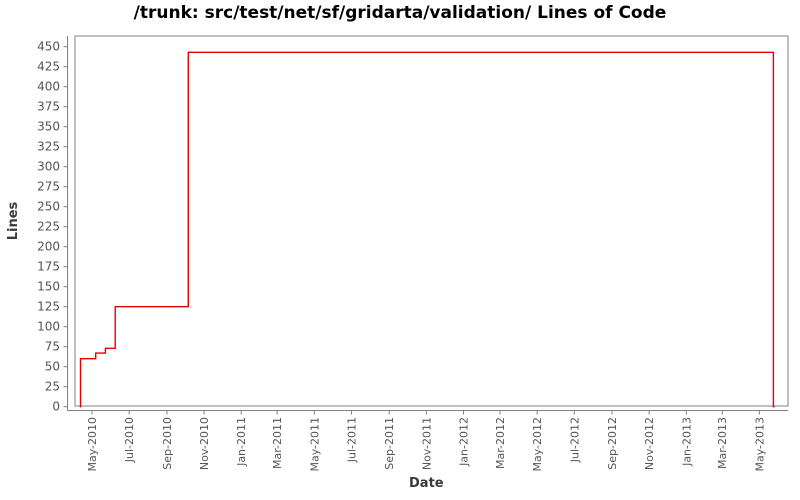 This screenshot has width=800, height=500. What do you see at coordinates (277, 443) in the screenshot?
I see `x-tick-label: Mar-2011` at bounding box center [277, 443].